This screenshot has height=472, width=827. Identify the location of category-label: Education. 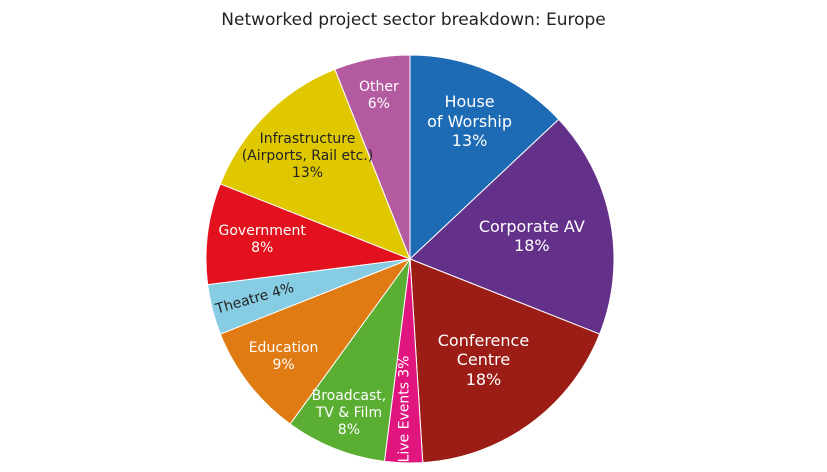
(283, 348).